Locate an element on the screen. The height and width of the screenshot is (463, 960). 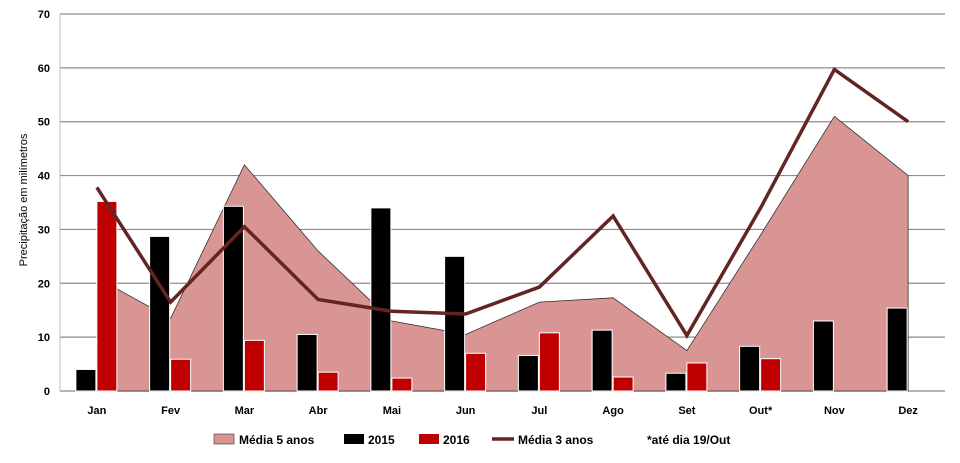
x-tick-label: Mai is located at coordinates (392, 411).